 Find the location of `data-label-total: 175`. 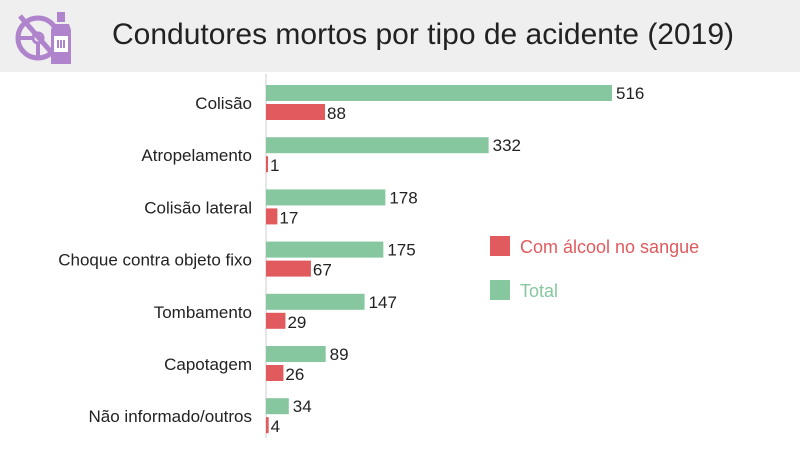

data-label-total: 175 is located at coordinates (401, 250).